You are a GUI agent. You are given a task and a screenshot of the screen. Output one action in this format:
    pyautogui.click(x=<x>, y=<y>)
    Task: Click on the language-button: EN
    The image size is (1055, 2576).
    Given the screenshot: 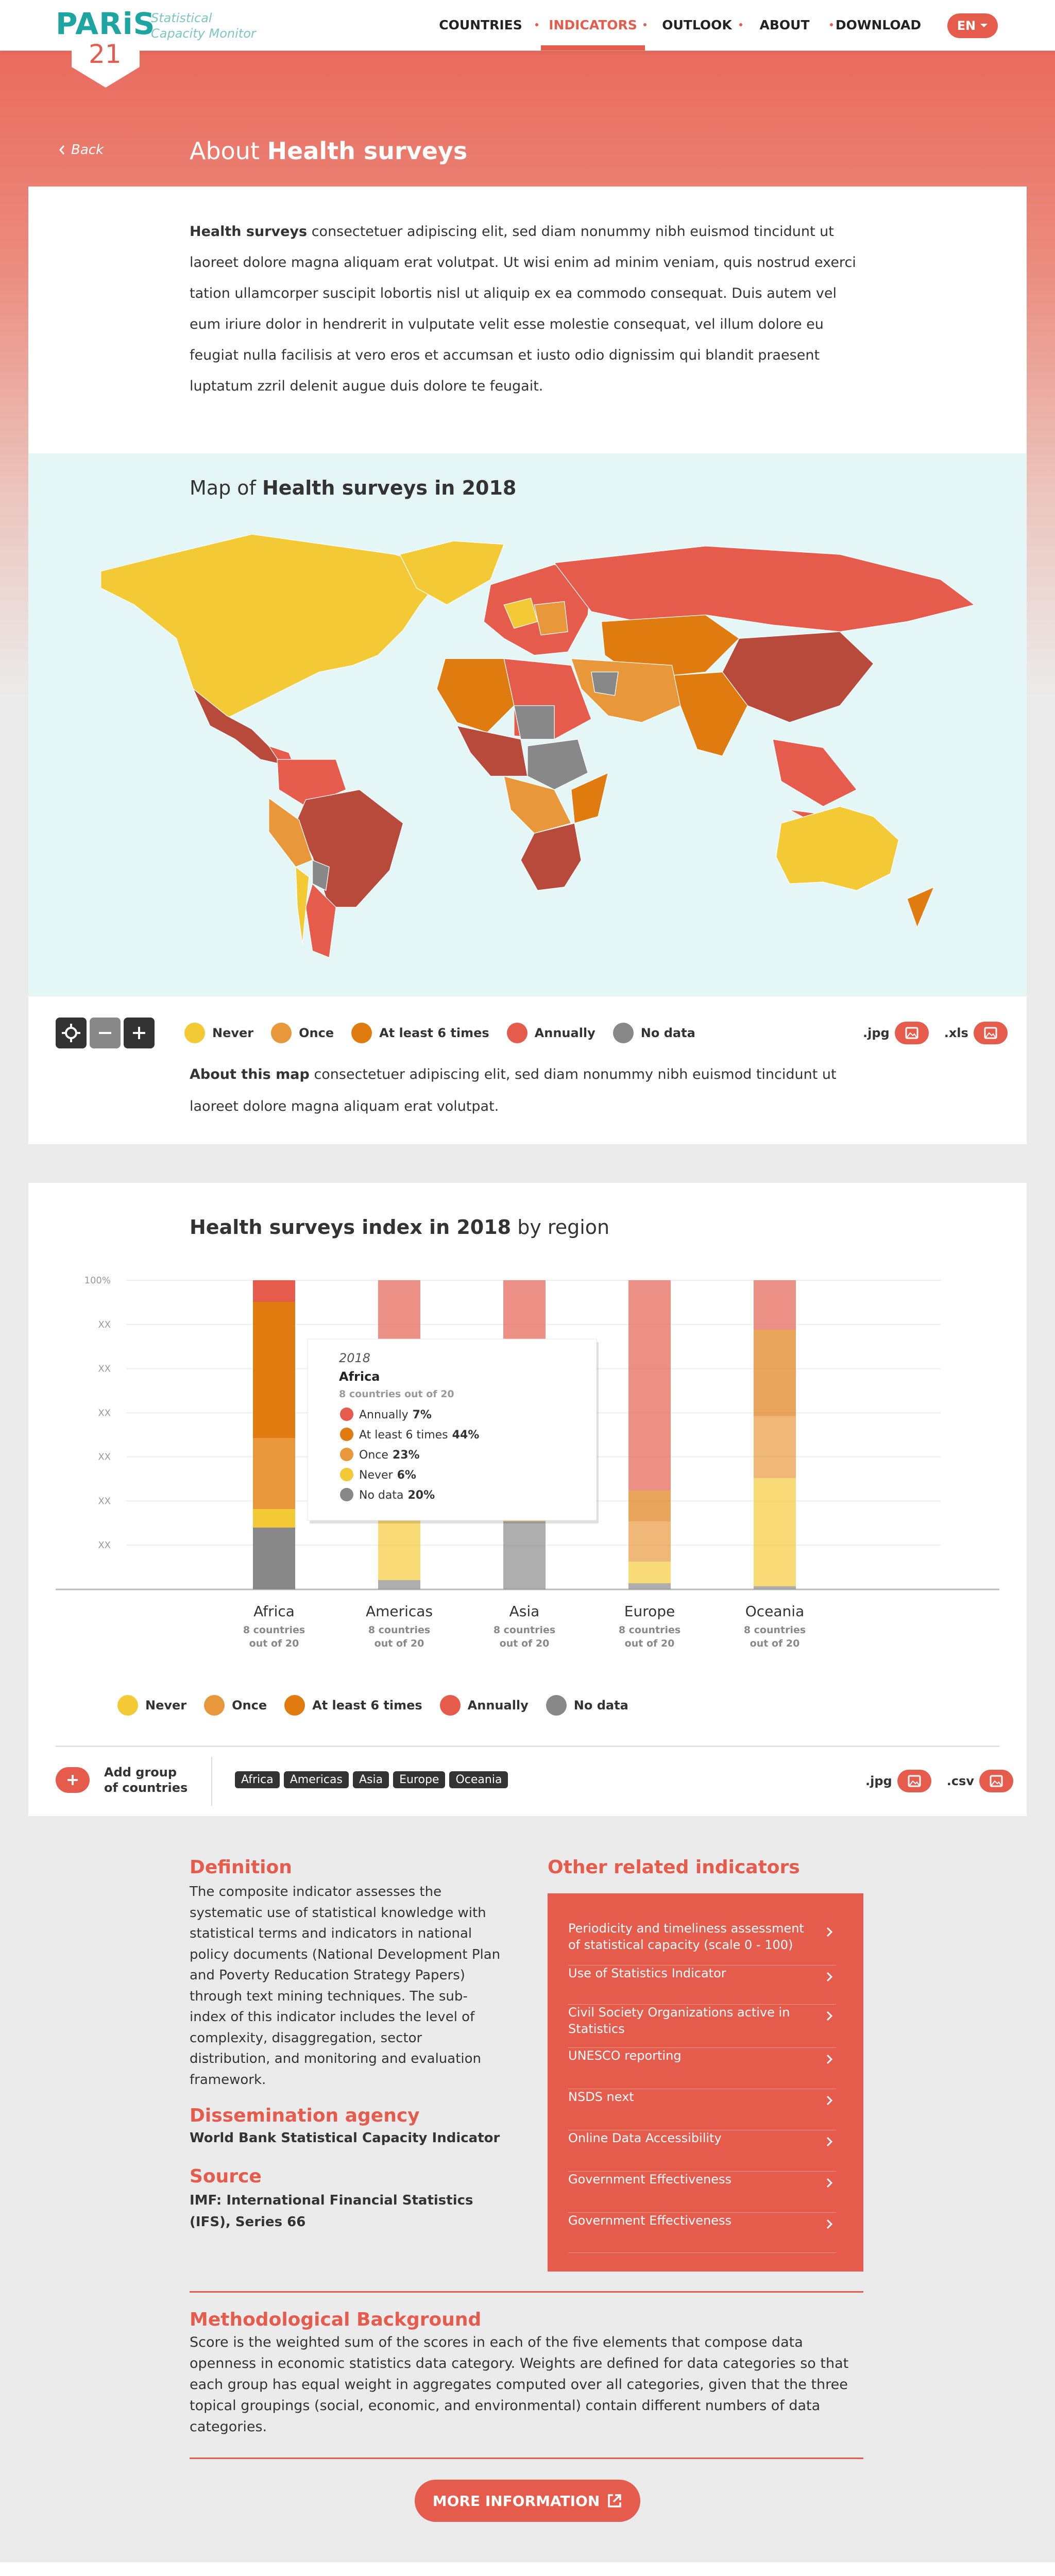 What is the action you would take?
    pyautogui.click(x=972, y=25)
    